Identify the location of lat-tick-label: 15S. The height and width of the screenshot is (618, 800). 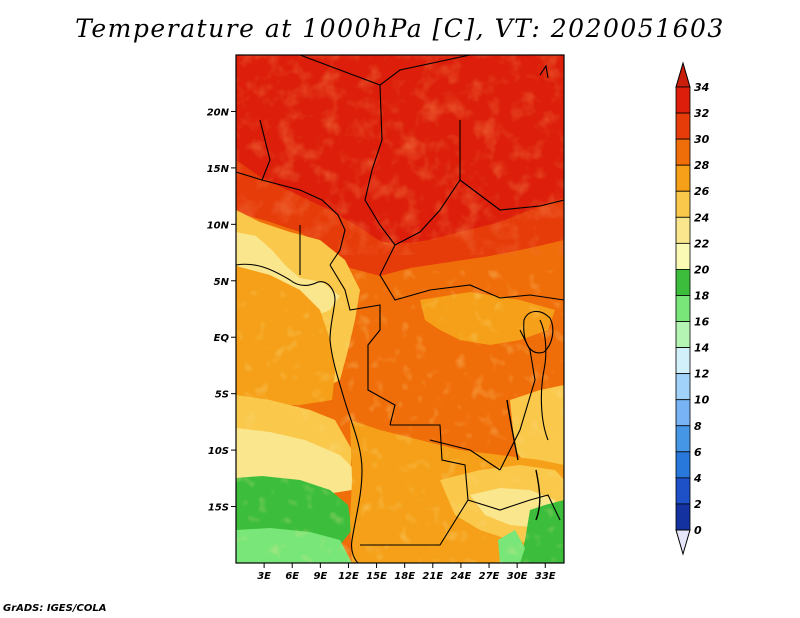
(218, 508).